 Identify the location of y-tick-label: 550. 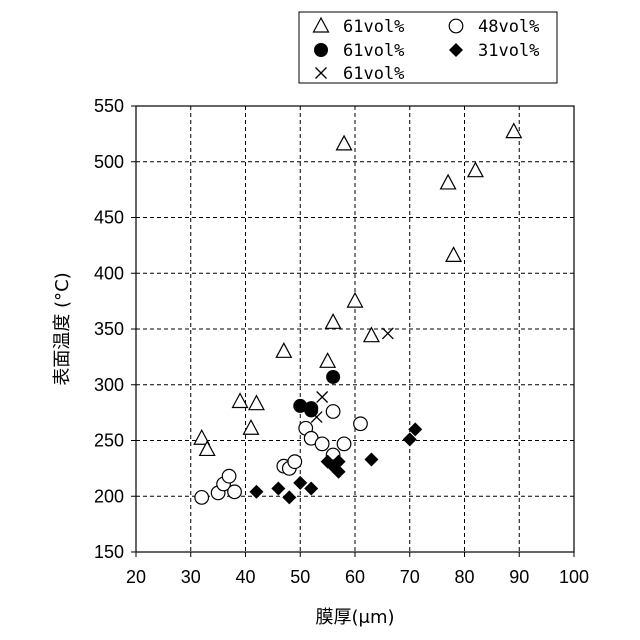
(109, 106).